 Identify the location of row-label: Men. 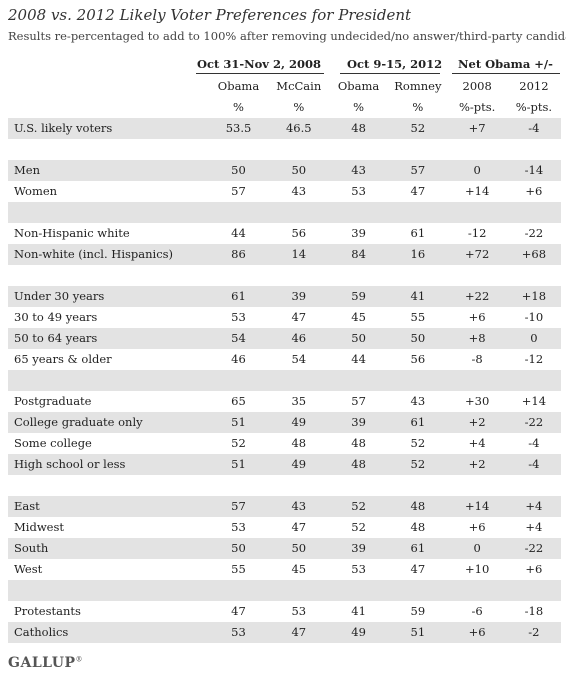
(108, 170).